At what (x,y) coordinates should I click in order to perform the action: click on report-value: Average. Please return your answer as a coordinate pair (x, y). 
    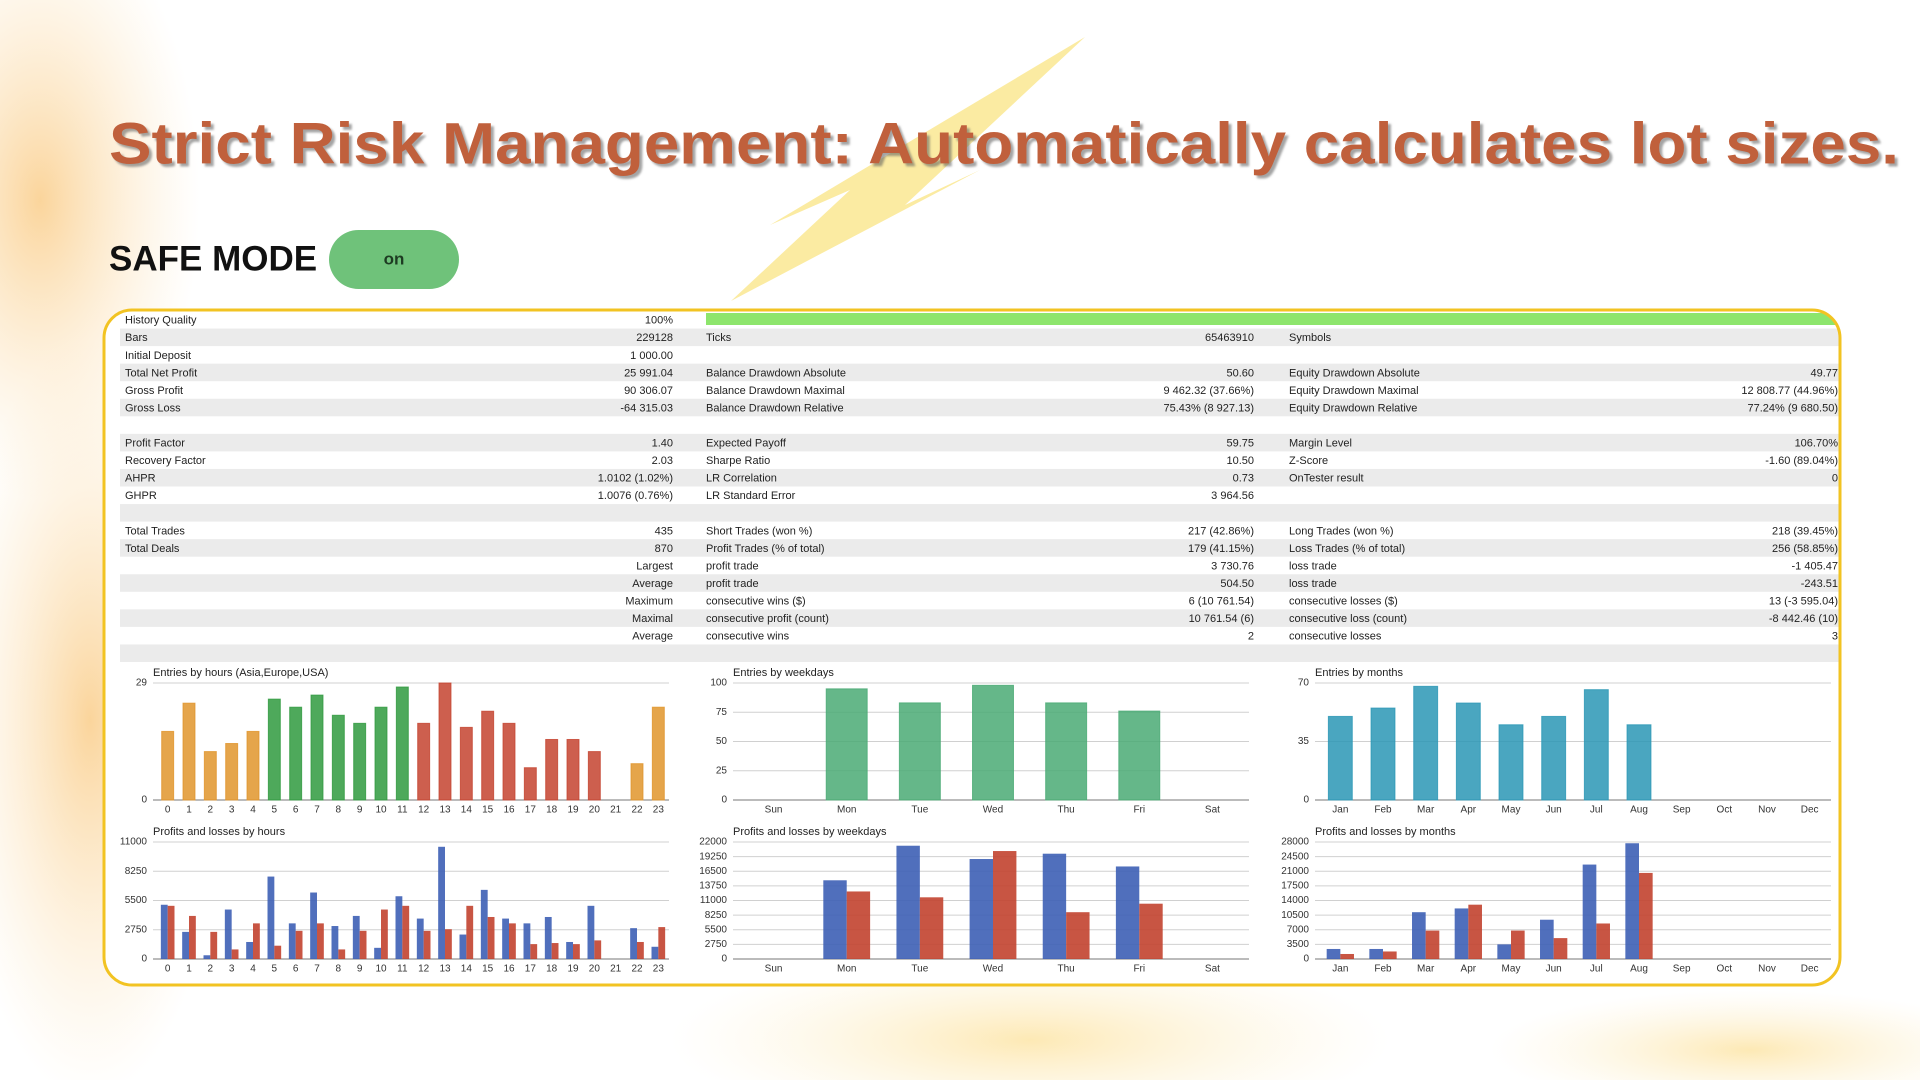
    Looking at the image, I should click on (652, 637).